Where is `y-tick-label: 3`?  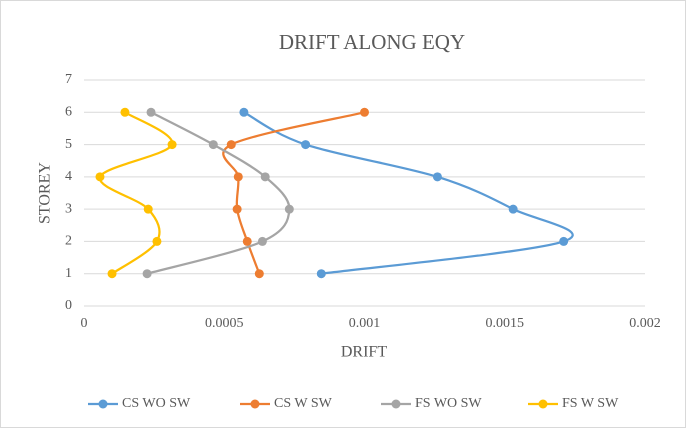
y-tick-label: 3 is located at coordinates (68, 208).